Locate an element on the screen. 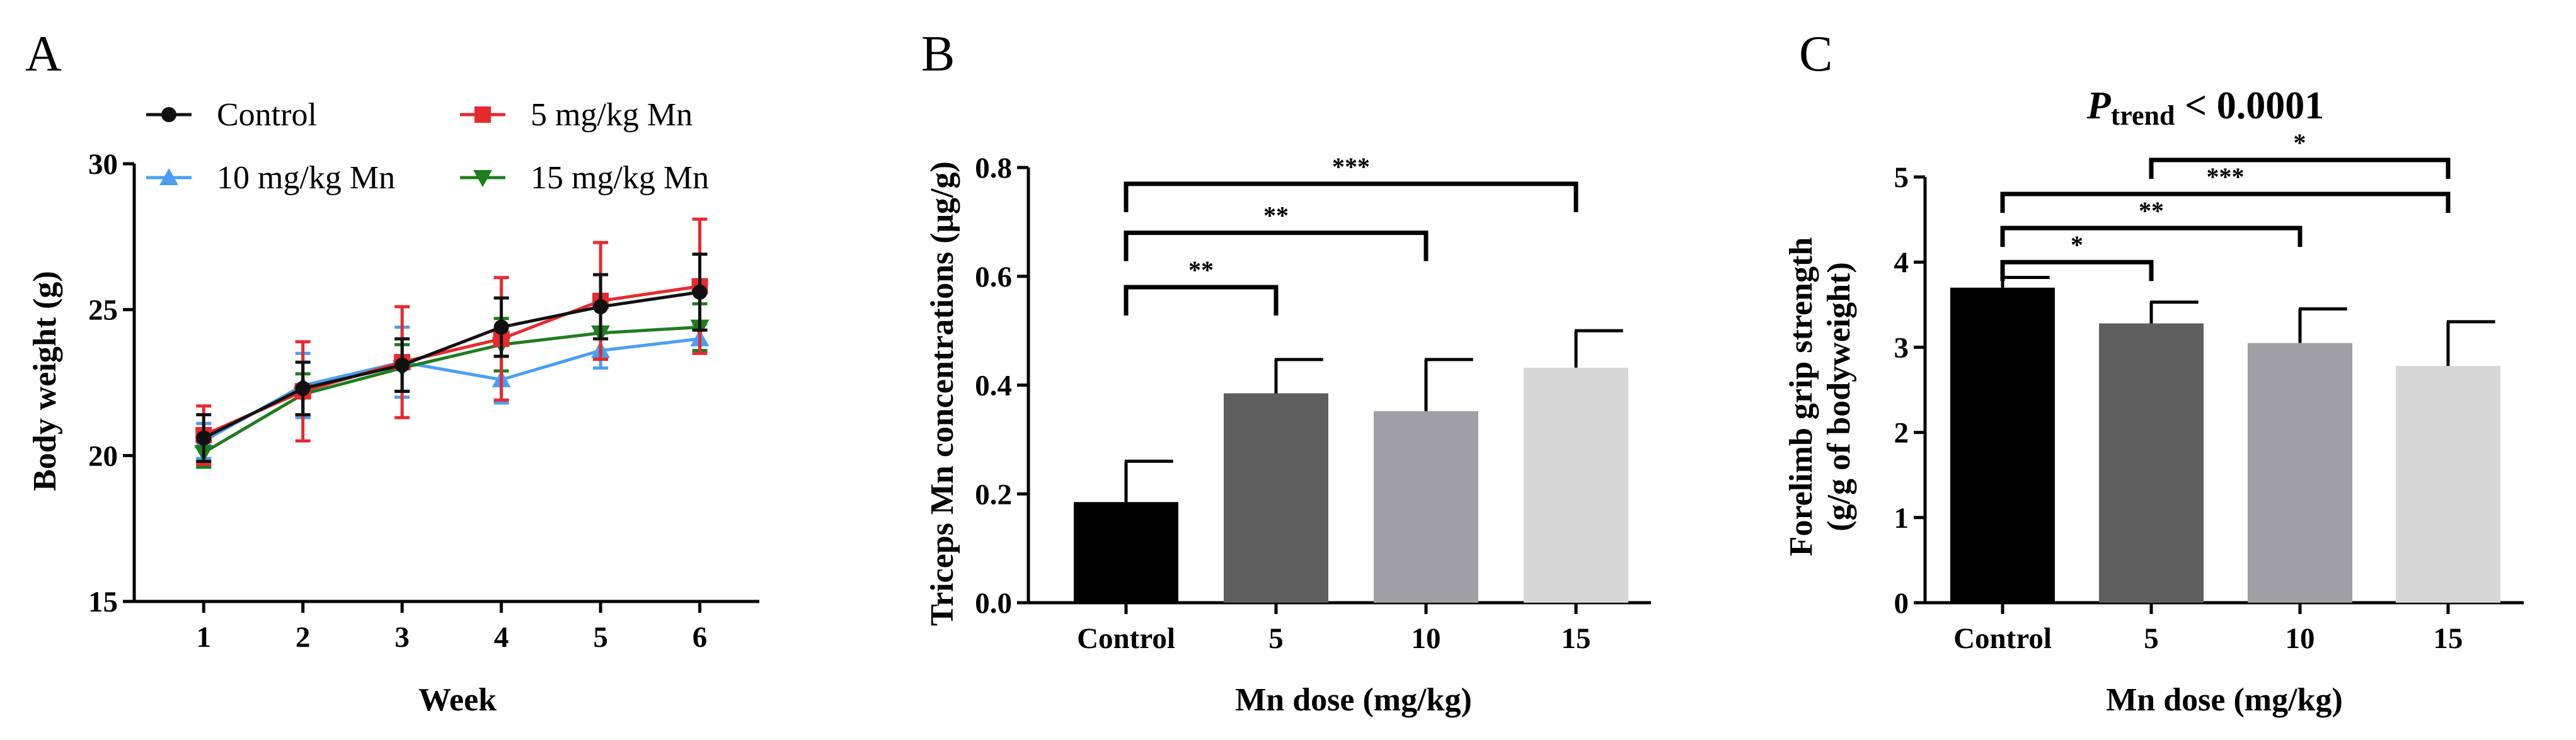 The width and height of the screenshot is (2576, 740). panel-c-y-tick-label: 0 is located at coordinates (1901, 604).